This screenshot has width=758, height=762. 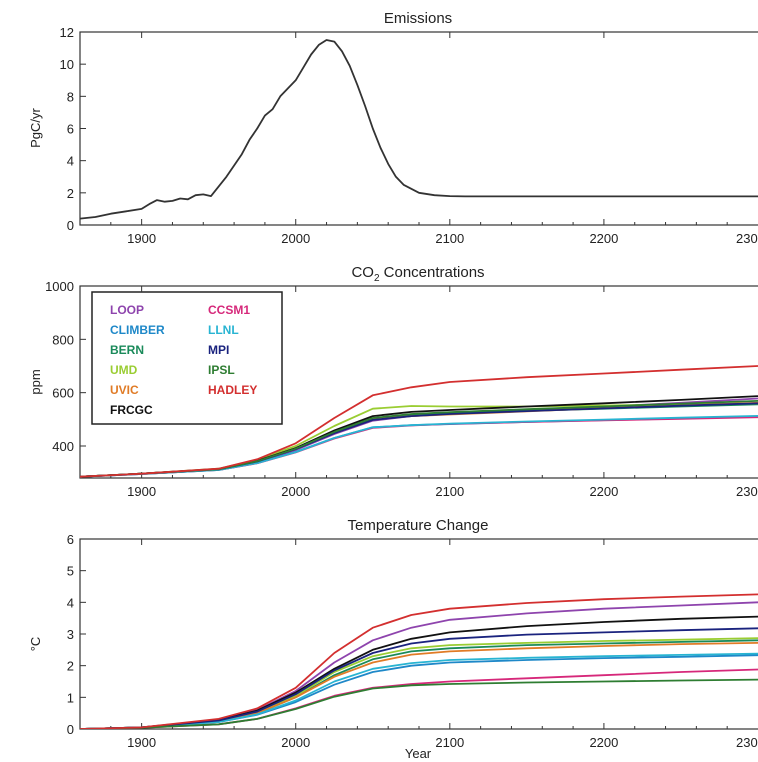 I want to click on temperature-y-tick-label: 1, so click(x=70, y=697).